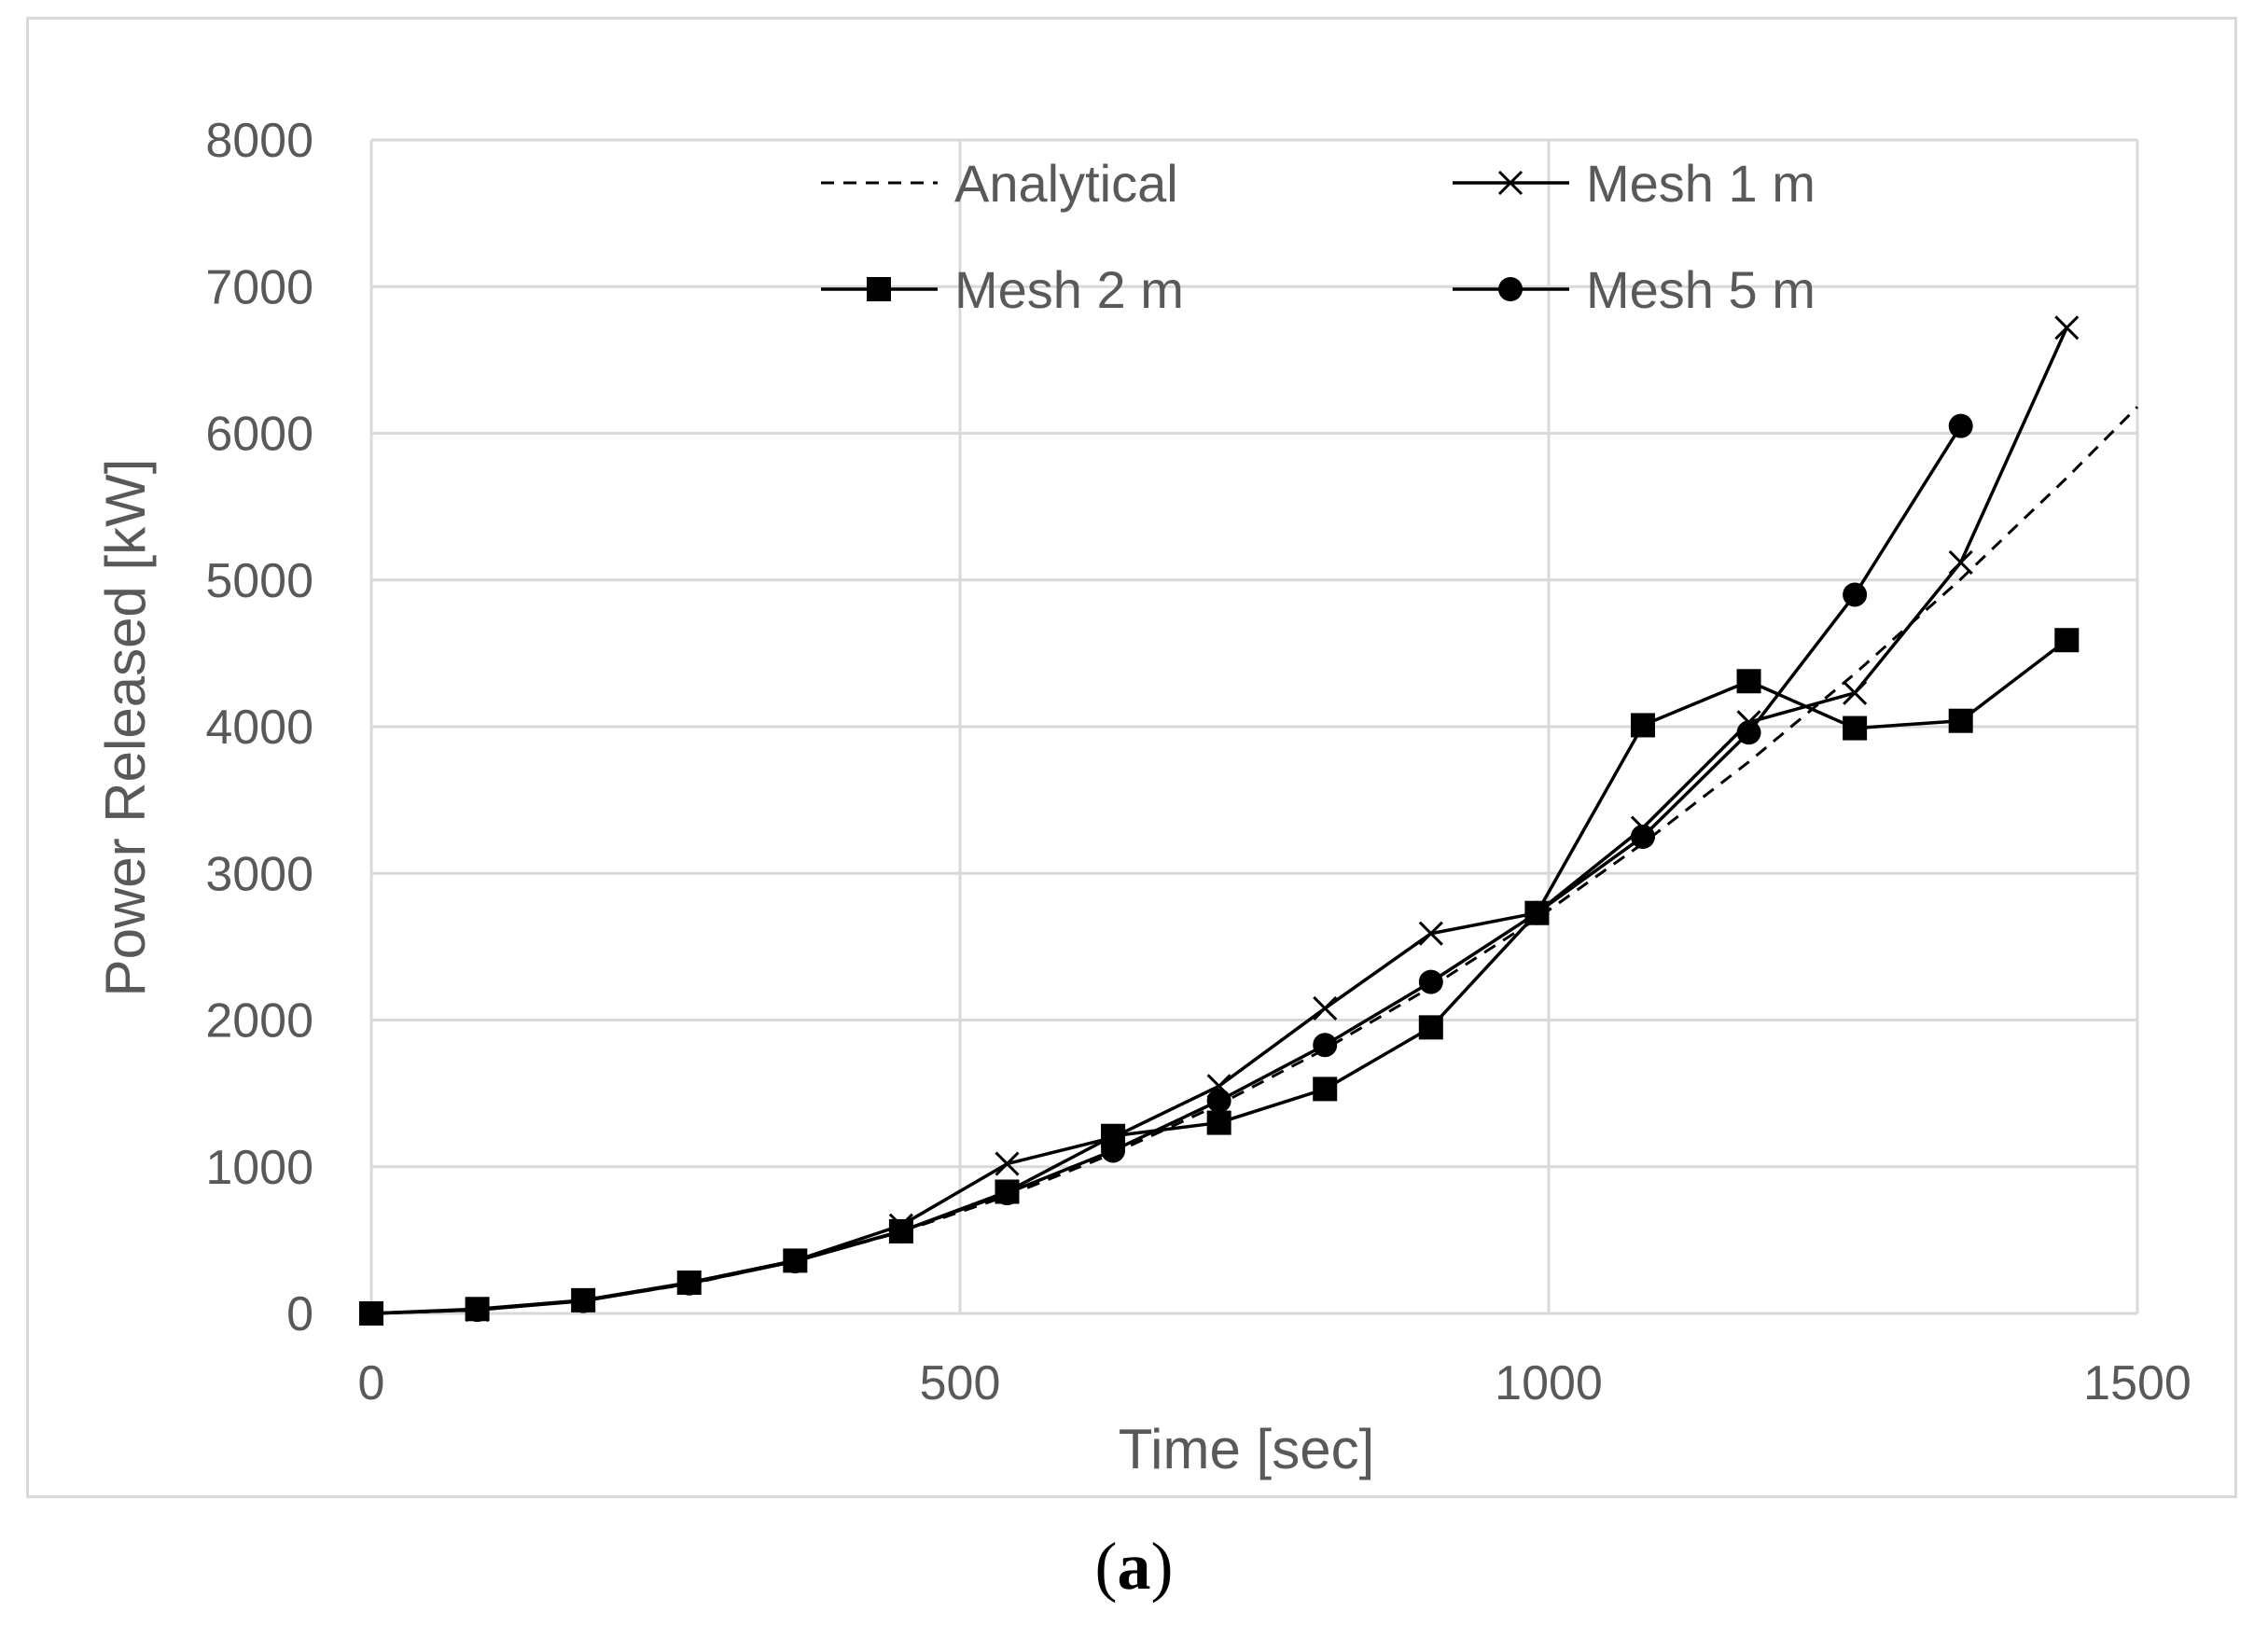 The height and width of the screenshot is (1639, 2268). I want to click on x-axis-title: Time [sec], so click(1246, 1449).